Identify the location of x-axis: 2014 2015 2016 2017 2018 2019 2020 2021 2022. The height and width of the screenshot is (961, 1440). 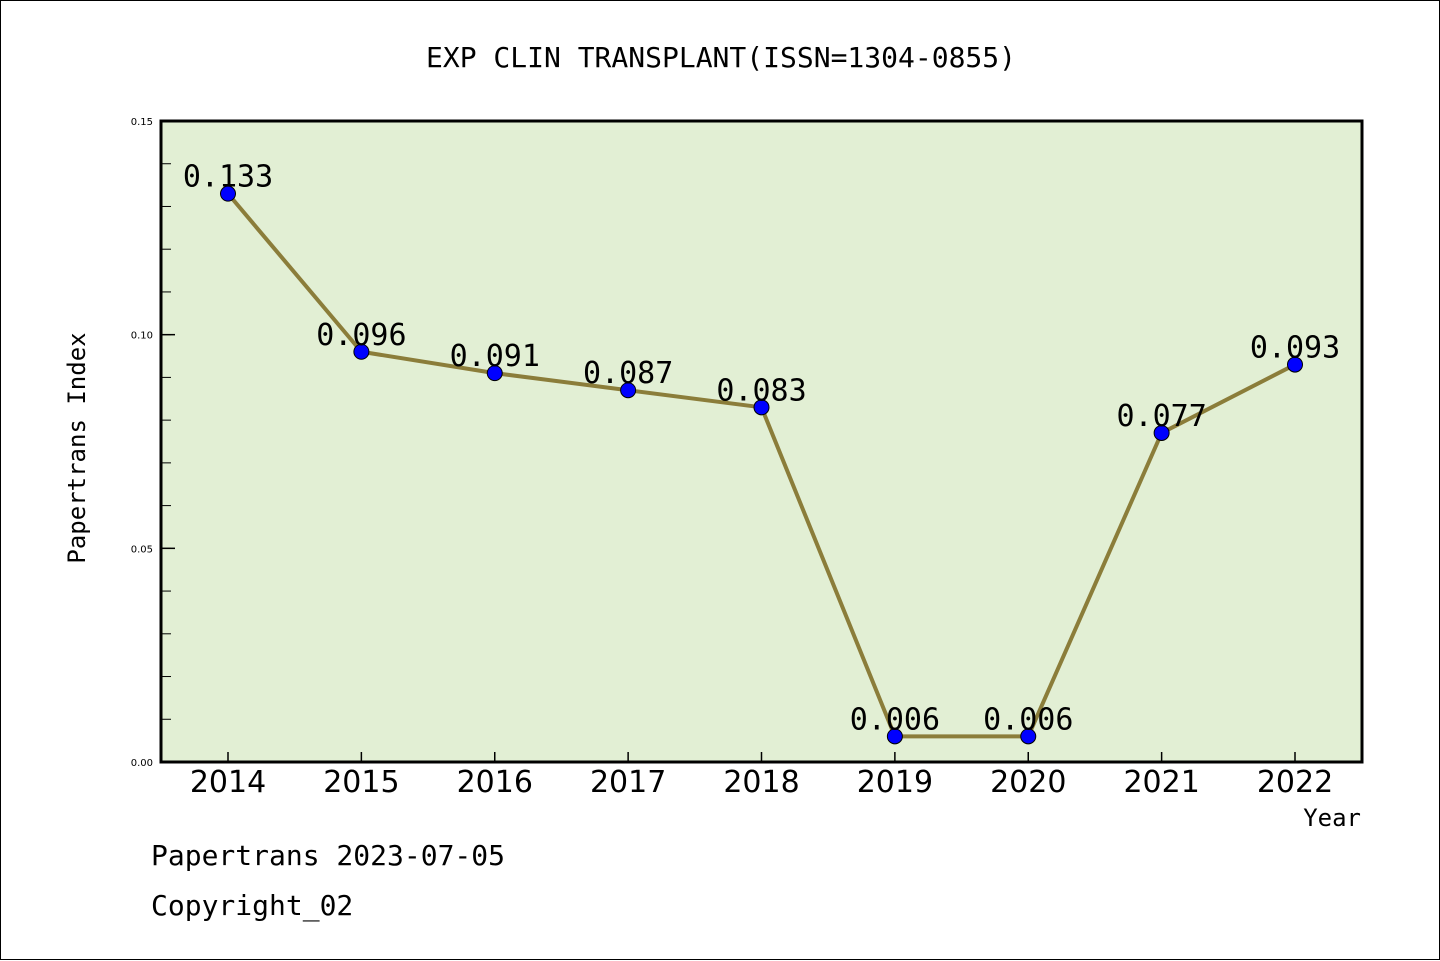
(761, 776).